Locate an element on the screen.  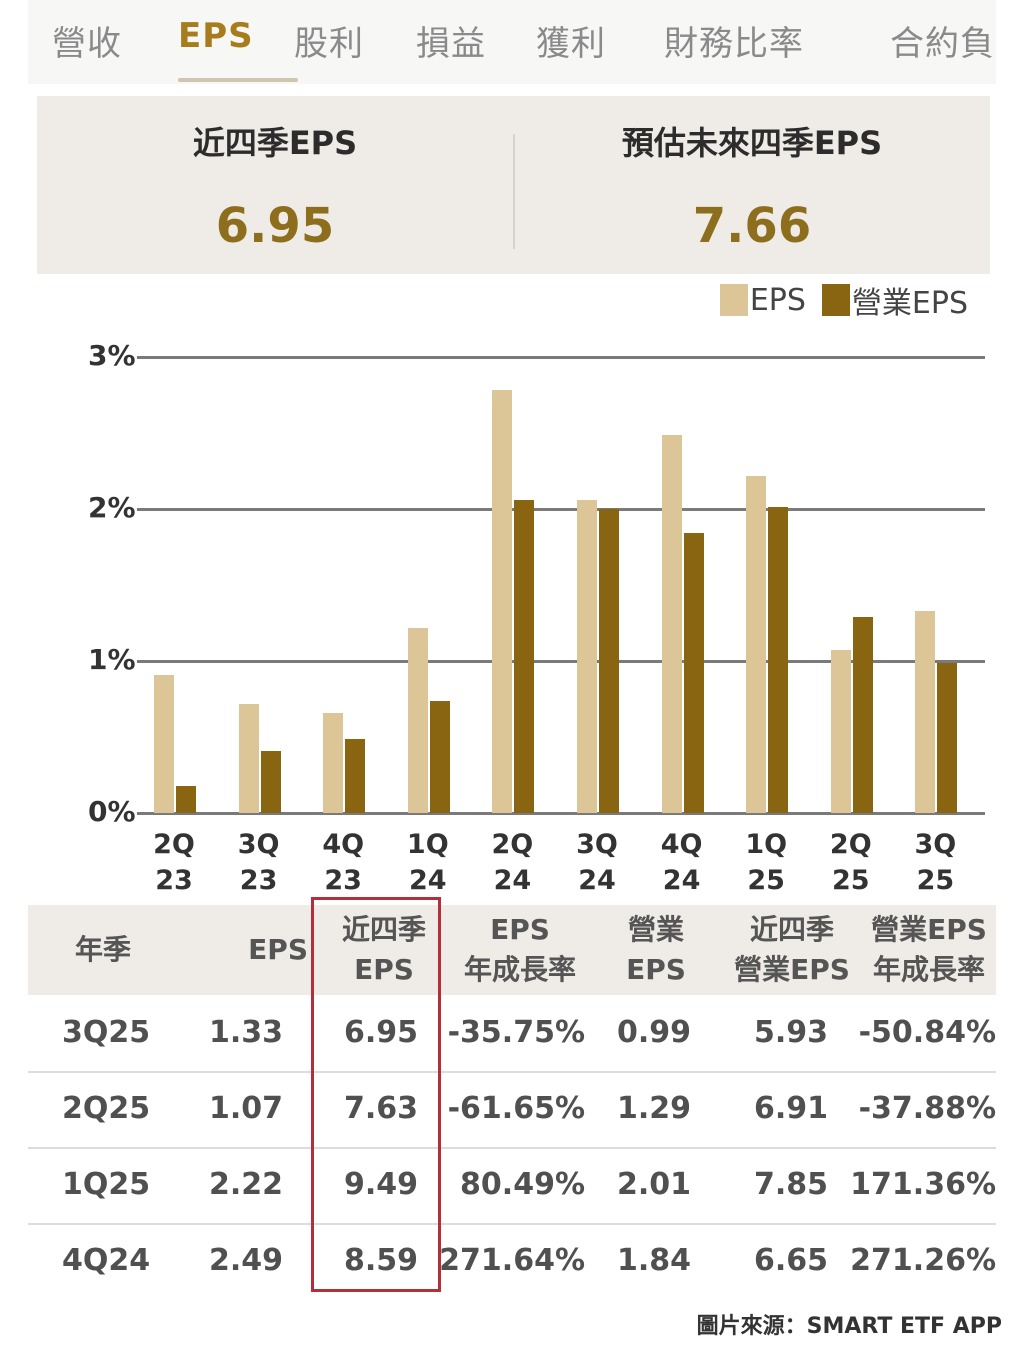
cell-col-trailing-operating-eps: 6.65 is located at coordinates (790, 1260).